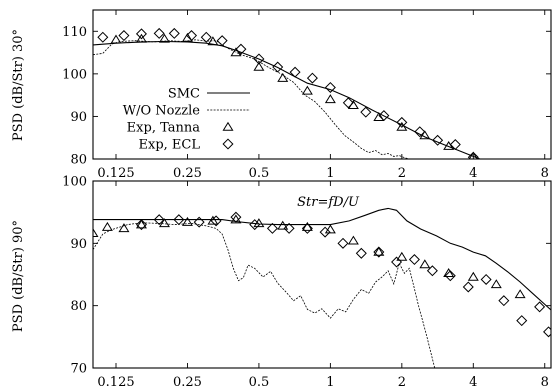 The height and width of the screenshot is (392, 553). What do you see at coordinates (74, 182) in the screenshot?
I see `y-tick-label: 100` at bounding box center [74, 182].